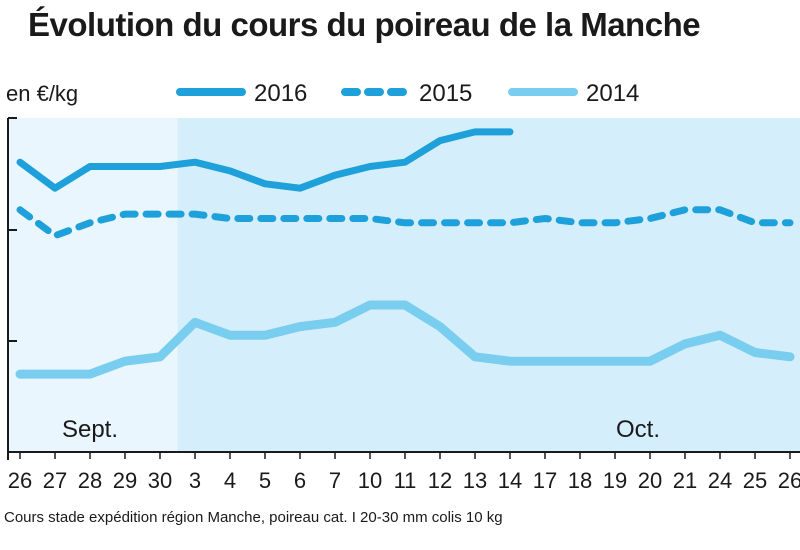  Describe the element at coordinates (545, 480) in the screenshot. I see `x-tick-label: 17` at that location.